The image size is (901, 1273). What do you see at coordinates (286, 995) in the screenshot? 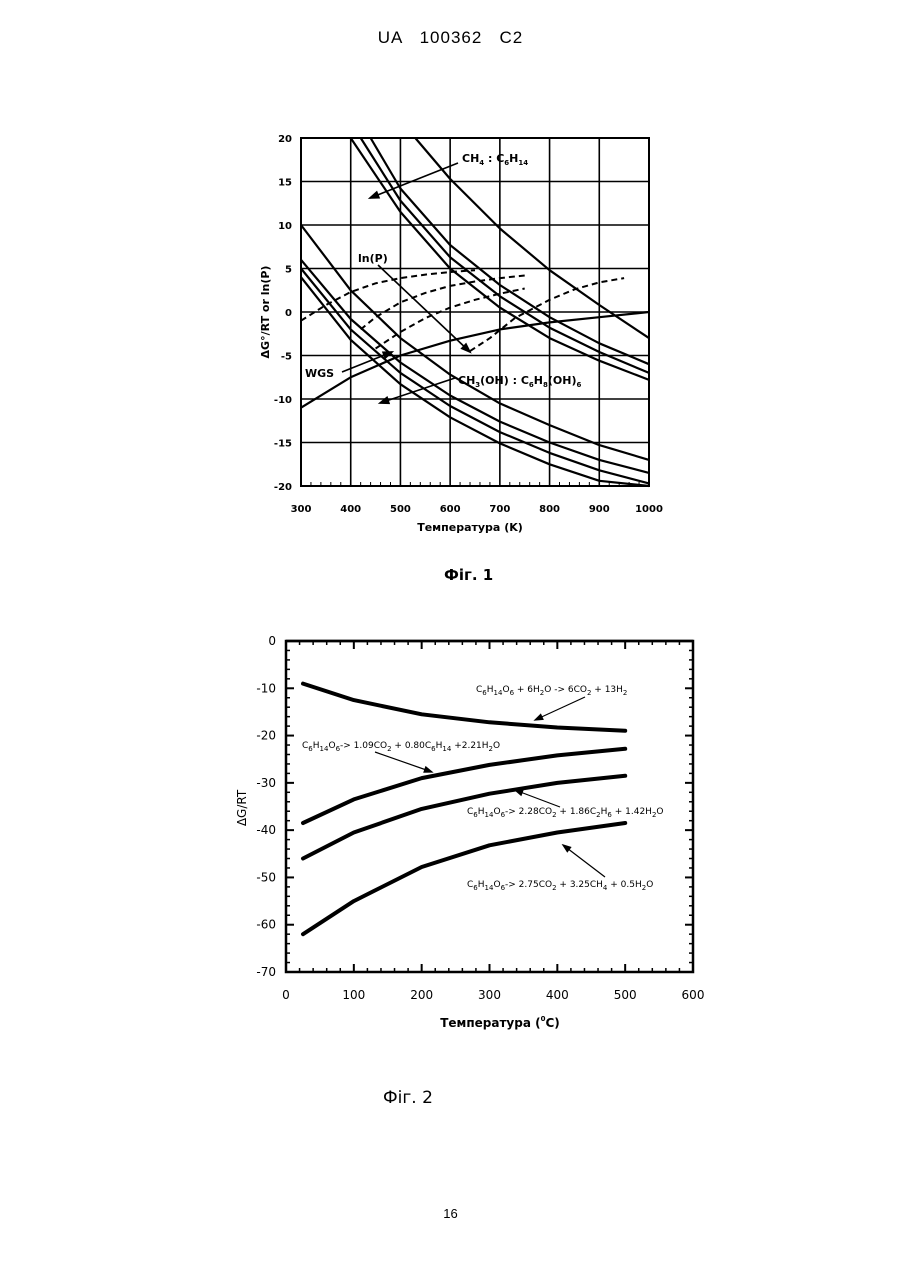
I see `chart2-x-tick-label: 0` at bounding box center [286, 995].